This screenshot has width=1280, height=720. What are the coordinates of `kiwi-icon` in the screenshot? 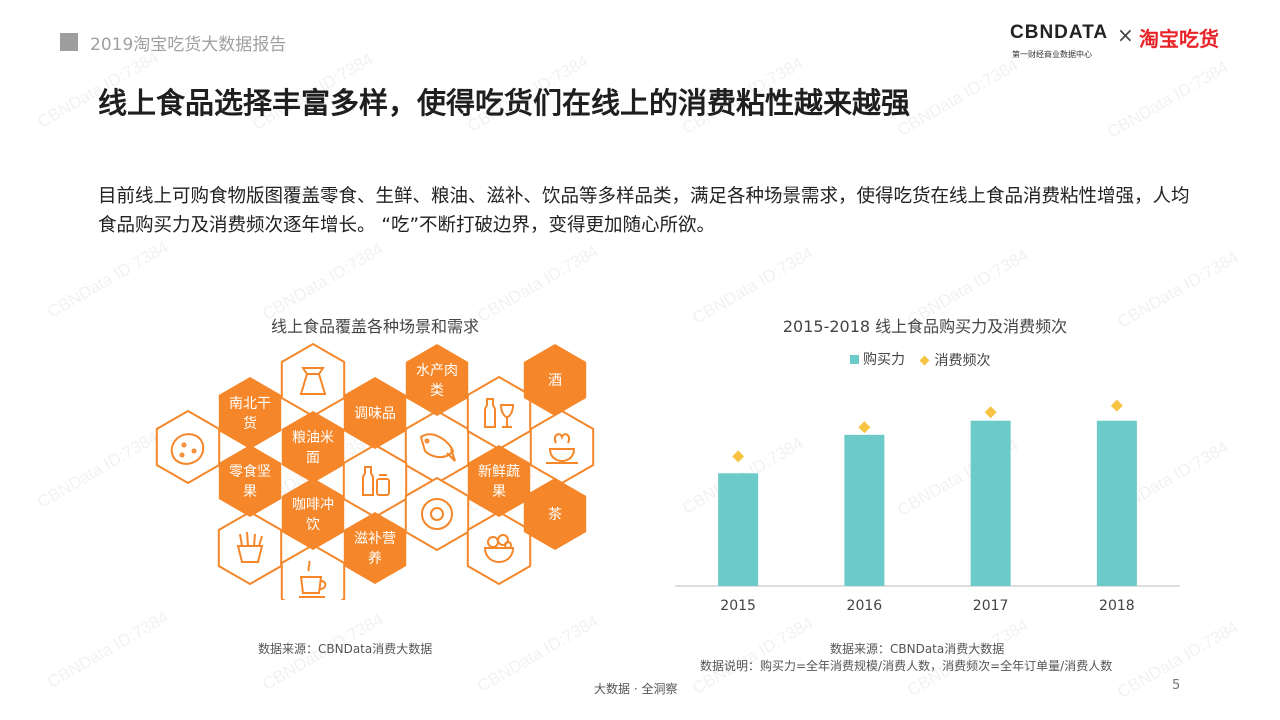 It's located at (437, 514).